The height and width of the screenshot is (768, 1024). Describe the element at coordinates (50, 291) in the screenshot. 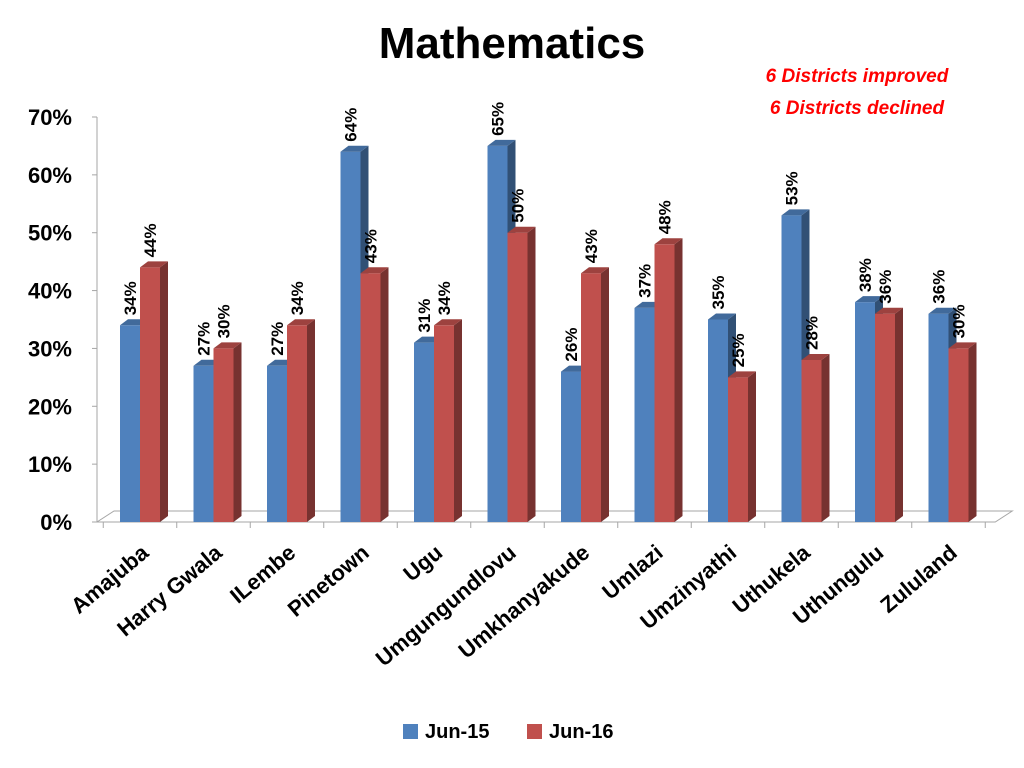

I see `y-tick-label: 40%` at that location.